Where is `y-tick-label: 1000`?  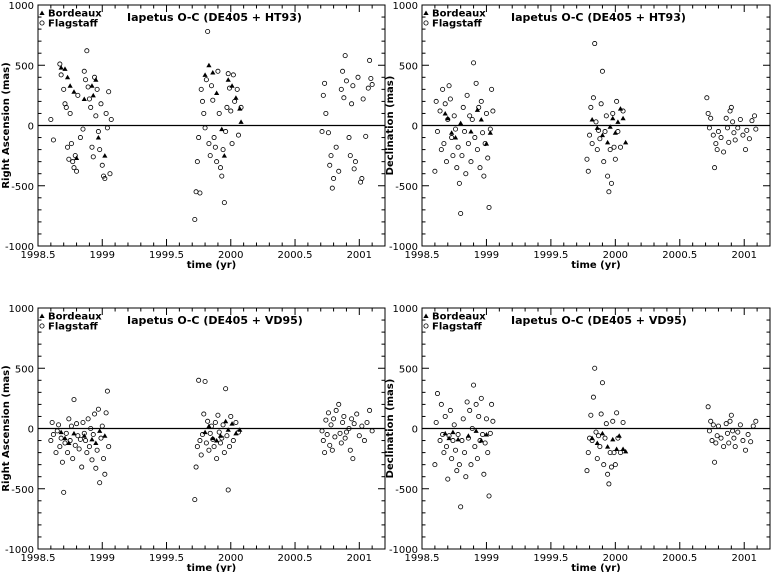 y-tick-label: 1000 is located at coordinates (21, 6).